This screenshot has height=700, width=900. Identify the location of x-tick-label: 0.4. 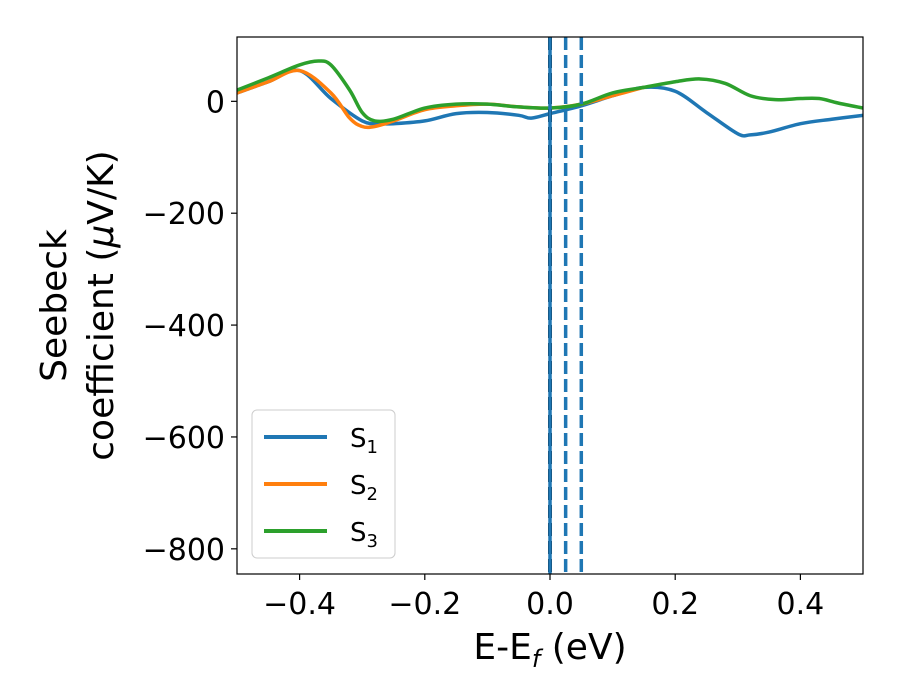
(801, 604).